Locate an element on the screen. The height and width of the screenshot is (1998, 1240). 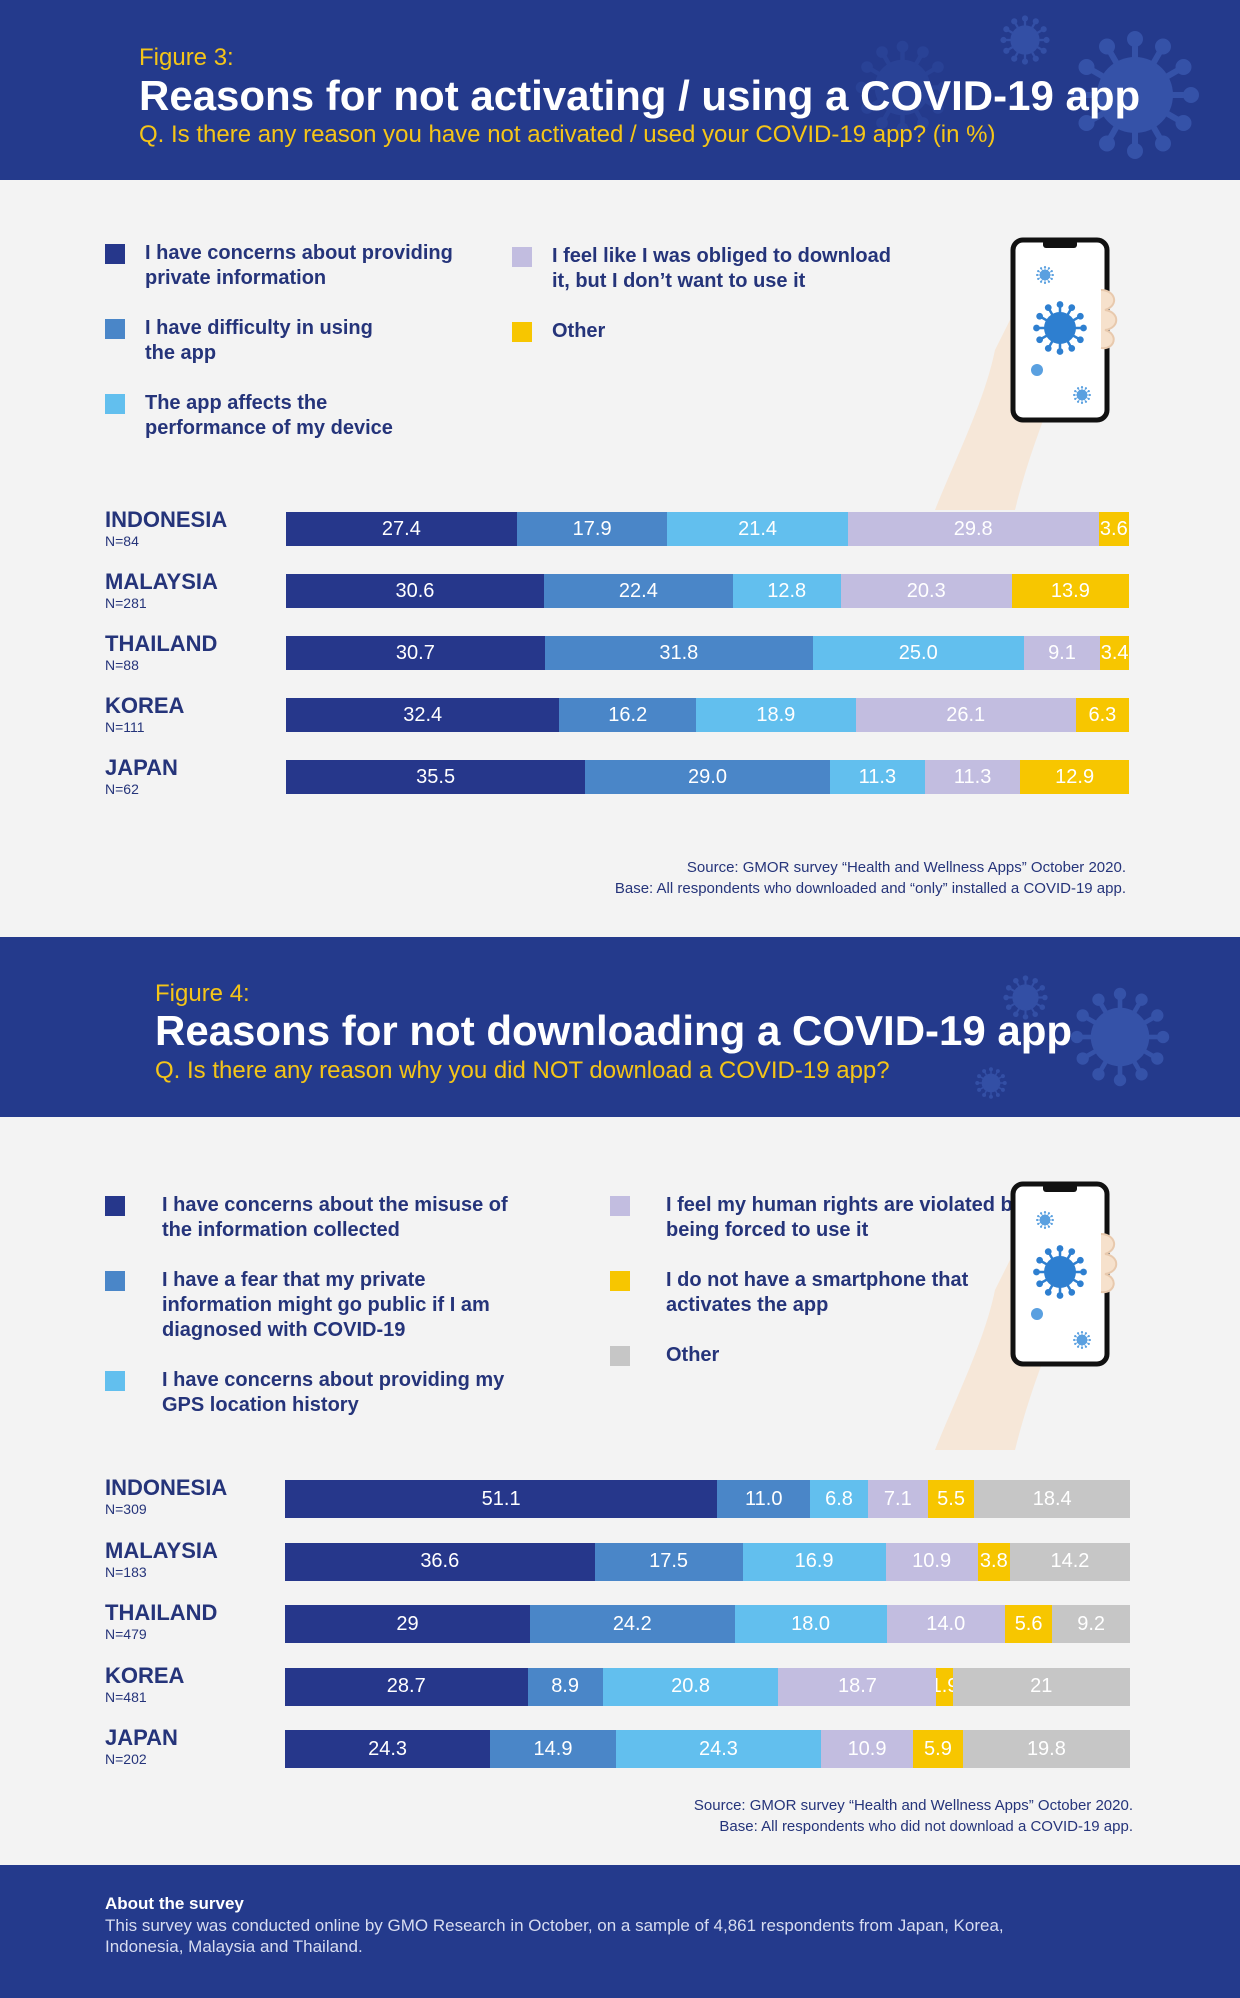
data-label: 11.0 is located at coordinates (764, 1498).